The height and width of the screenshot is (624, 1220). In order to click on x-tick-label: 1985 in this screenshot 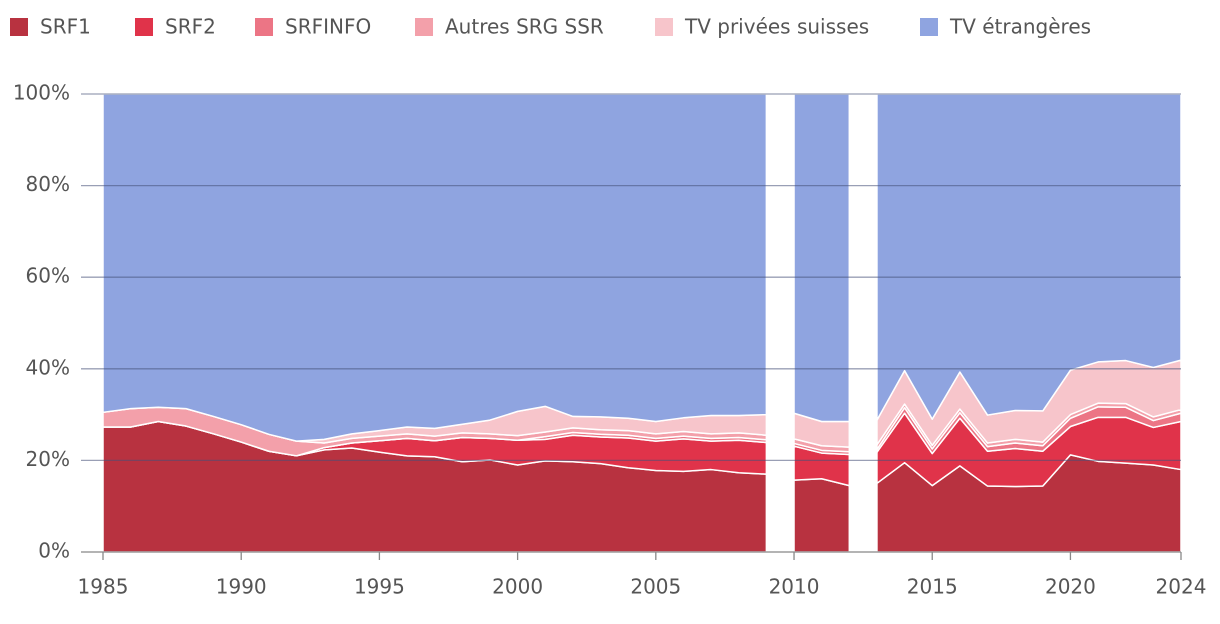, I will do `click(103, 587)`.